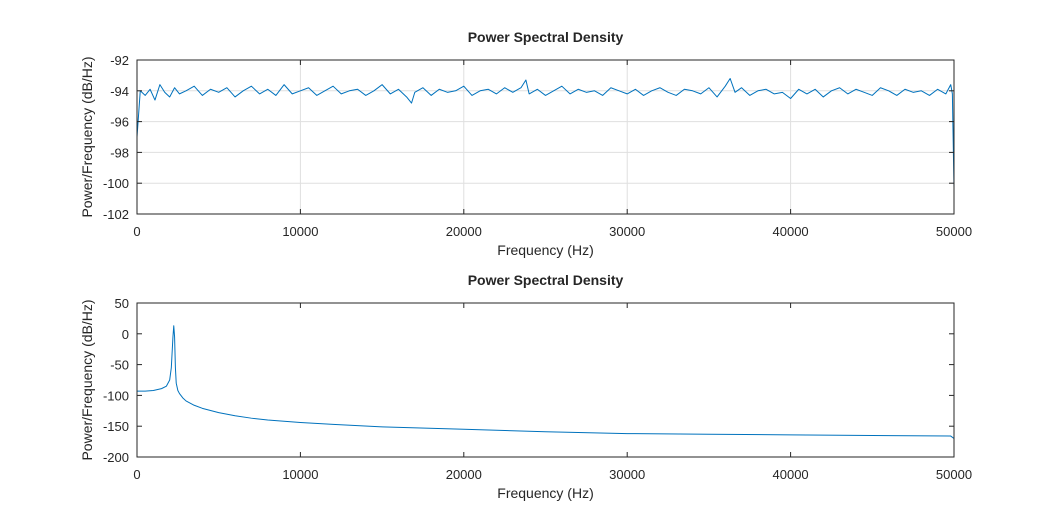 The image size is (1054, 514). Describe the element at coordinates (122, 303) in the screenshot. I see `subplot-bottom-y-tick-label: 50` at that location.